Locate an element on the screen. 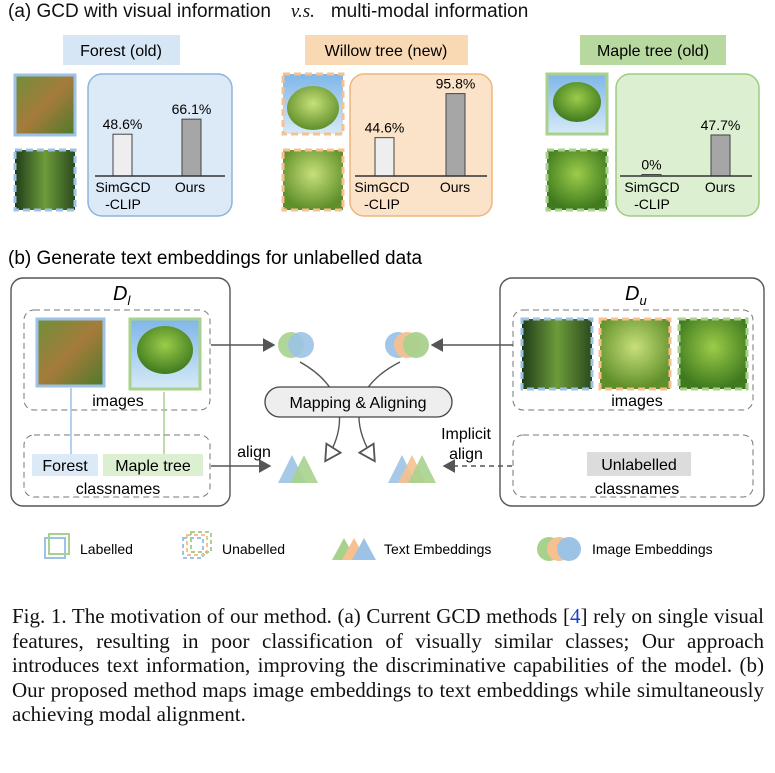 The image size is (775, 773). mapping-aligning-label: Mapping & Aligning is located at coordinates (358, 403).